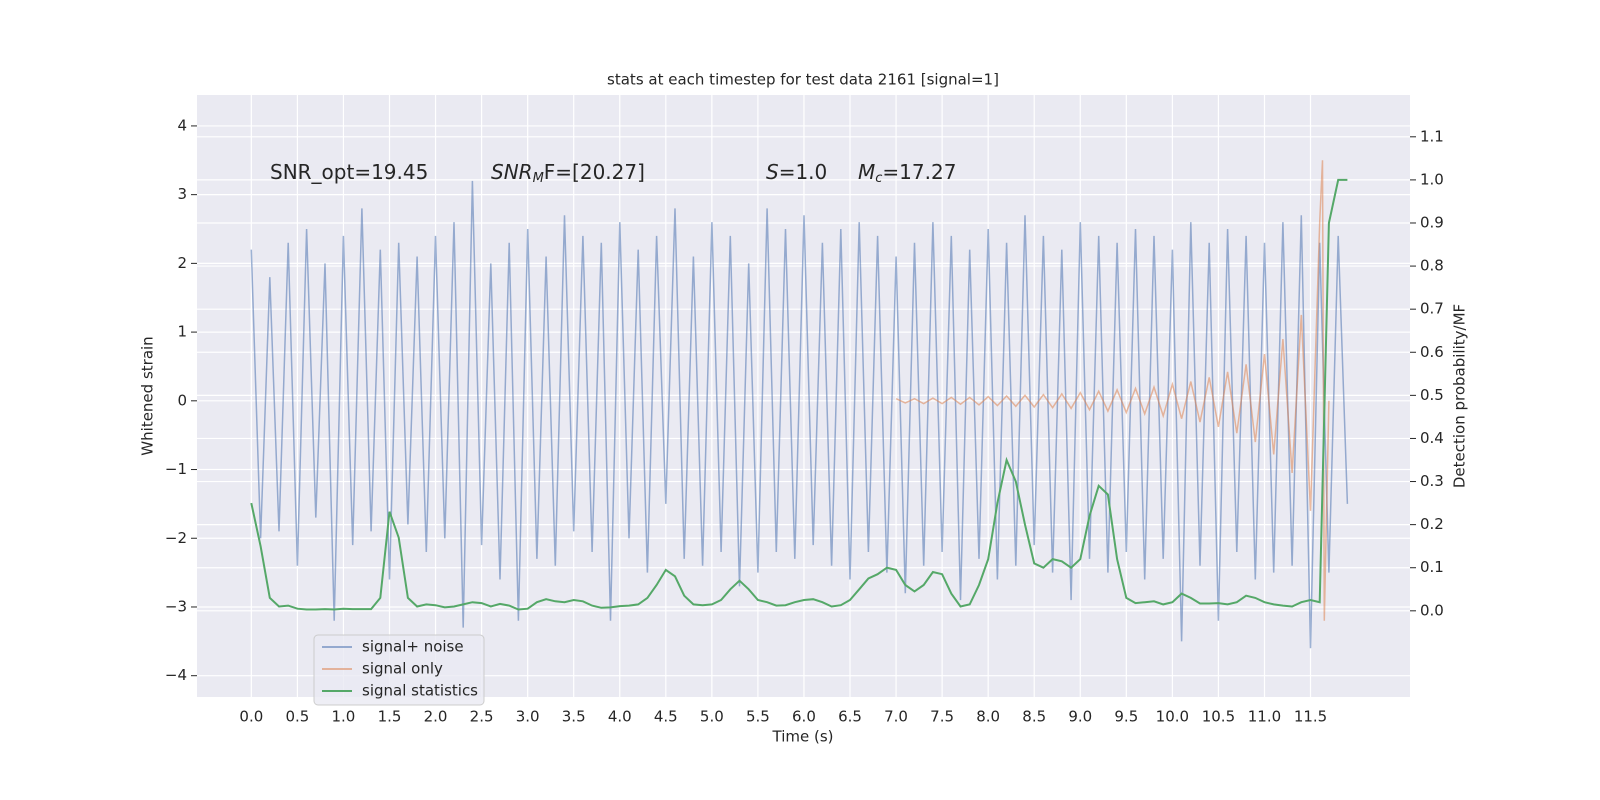  I want to click on y-tick-label: 1, so click(182, 332).